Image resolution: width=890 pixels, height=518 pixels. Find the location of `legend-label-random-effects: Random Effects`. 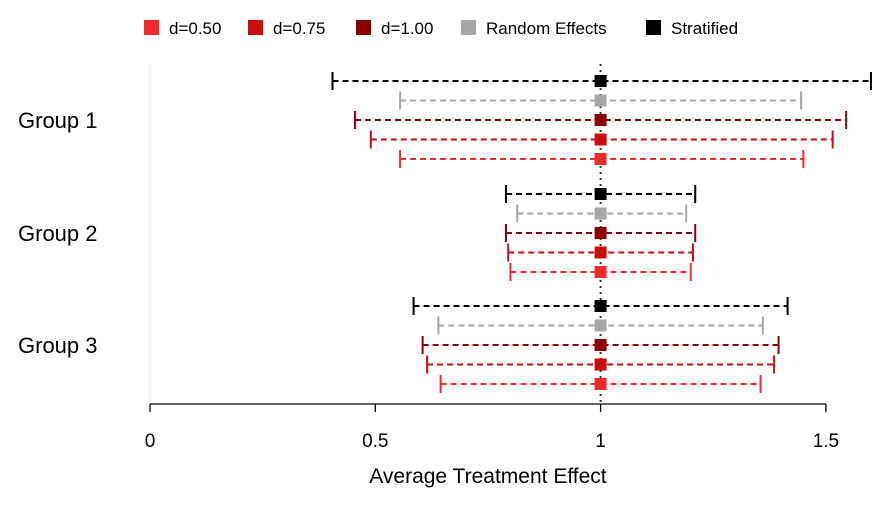

legend-label-random-effects: Random Effects is located at coordinates (546, 28).